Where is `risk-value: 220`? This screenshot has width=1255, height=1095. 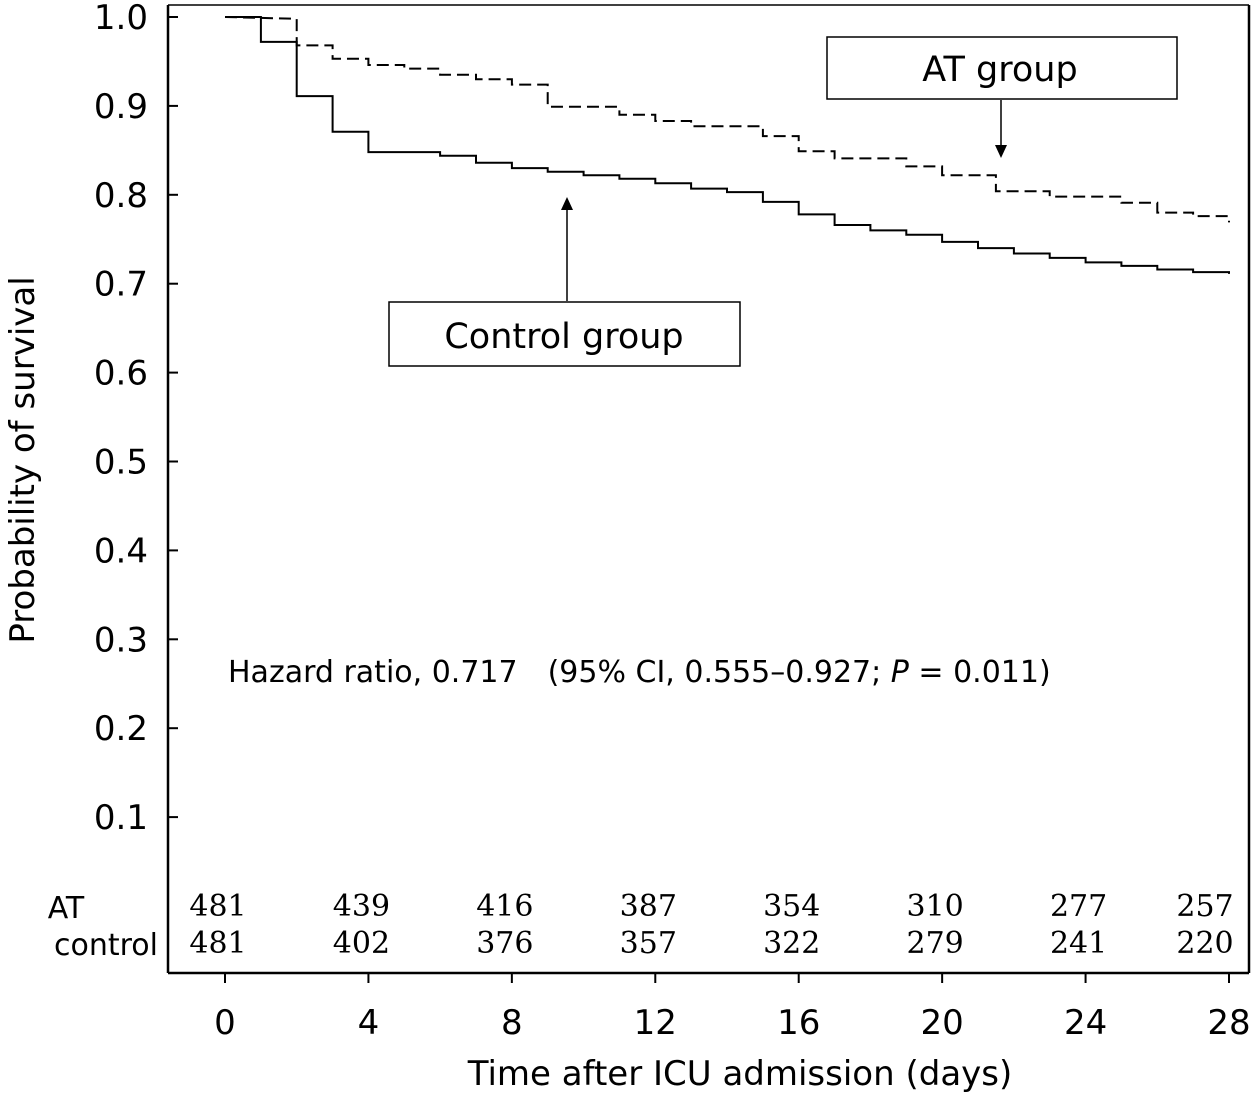 risk-value: 220 is located at coordinates (1204, 943).